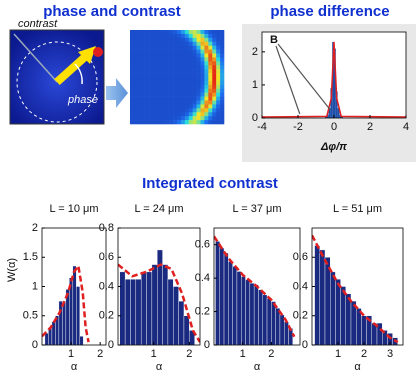 The width and height of the screenshot is (416, 376). Describe the element at coordinates (288, 80) in the screenshot. I see `annotation-arrow` at that location.